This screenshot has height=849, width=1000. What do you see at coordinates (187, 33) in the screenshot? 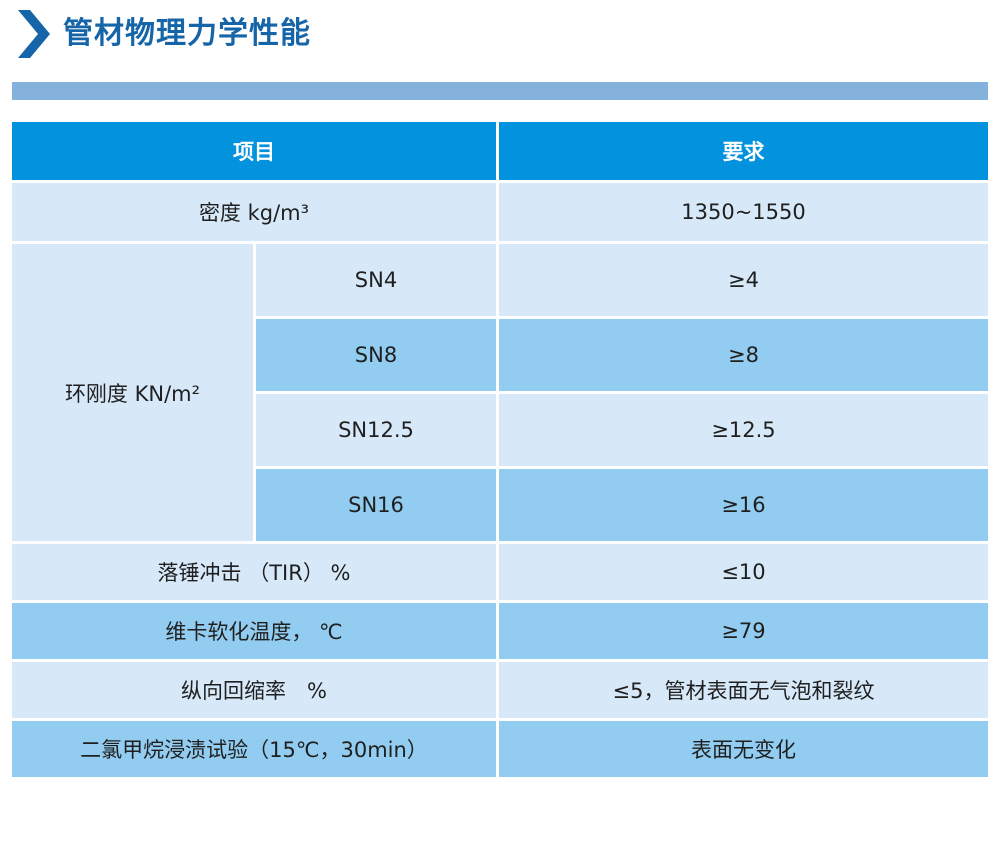
I see `section-title: 管材物理力学性能` at bounding box center [187, 33].